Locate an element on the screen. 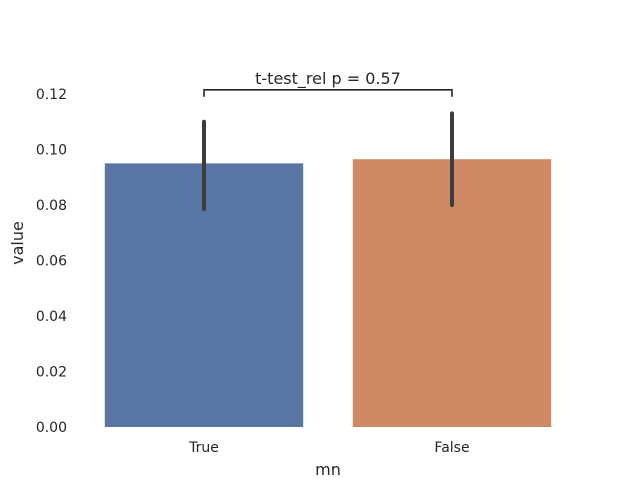  x-tick-label: False is located at coordinates (451, 448).